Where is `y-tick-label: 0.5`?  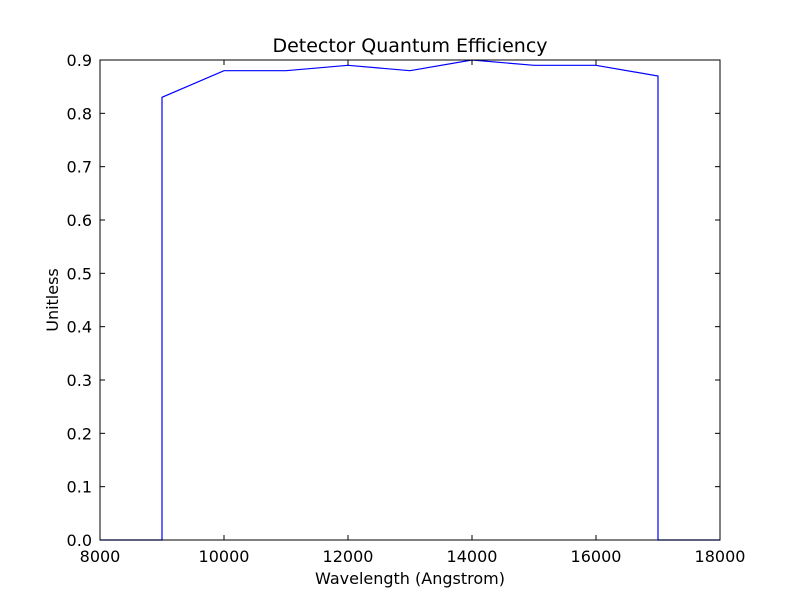
y-tick-label: 0.5 is located at coordinates (79, 273).